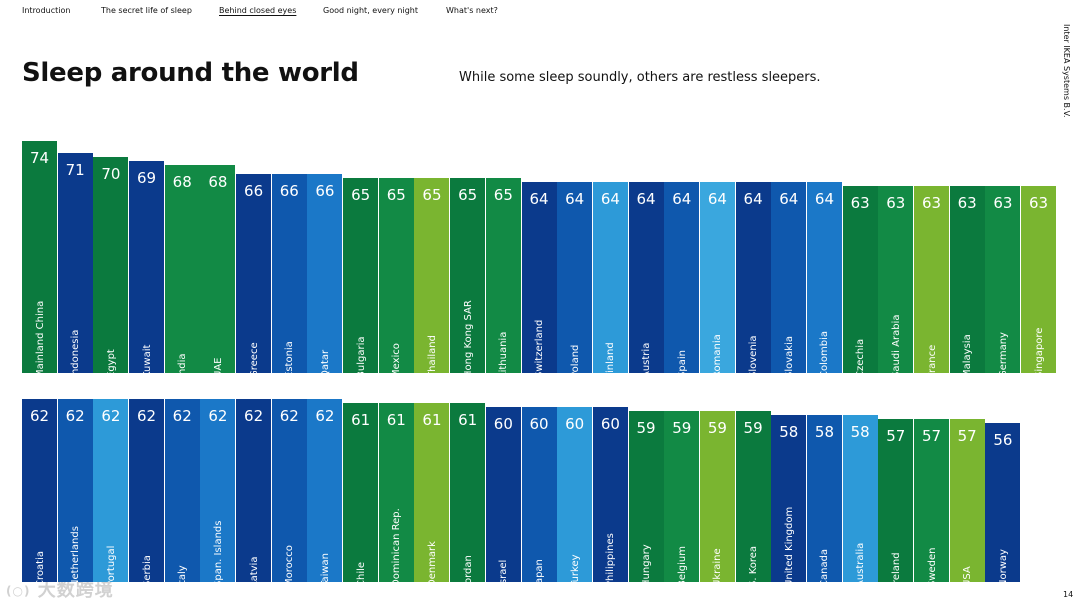  What do you see at coordinates (860, 279) in the screenshot?
I see `bar-czechia: 63 Czechia` at bounding box center [860, 279].